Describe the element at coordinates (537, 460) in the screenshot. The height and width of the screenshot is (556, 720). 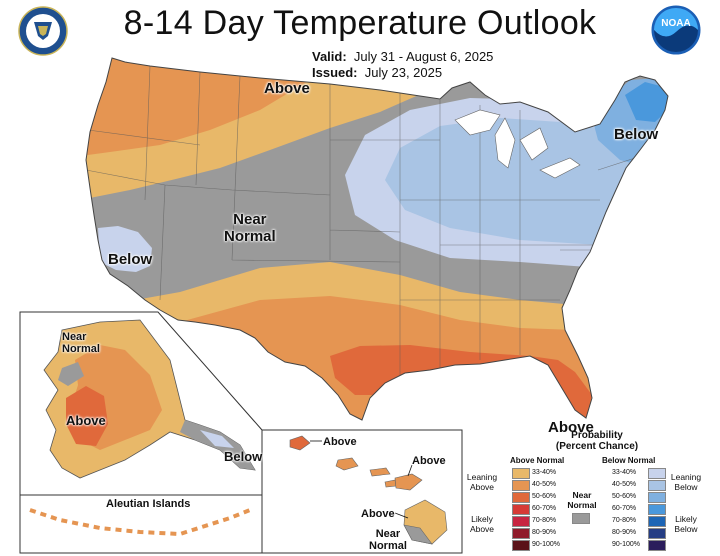
I see `legend-above-header: Above Normal` at that location.